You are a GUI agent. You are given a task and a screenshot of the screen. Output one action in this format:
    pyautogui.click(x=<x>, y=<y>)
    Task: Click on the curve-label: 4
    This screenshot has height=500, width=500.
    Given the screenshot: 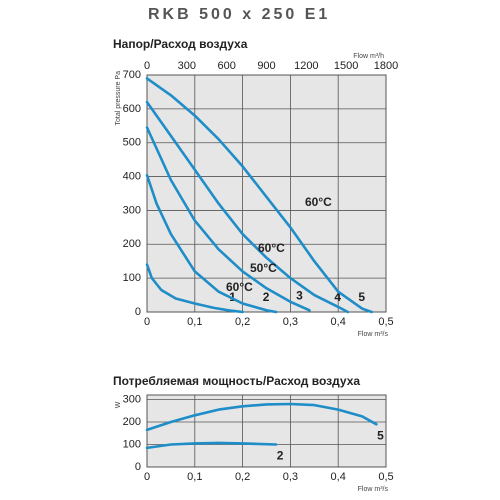 What is the action you would take?
    pyautogui.click(x=337, y=297)
    